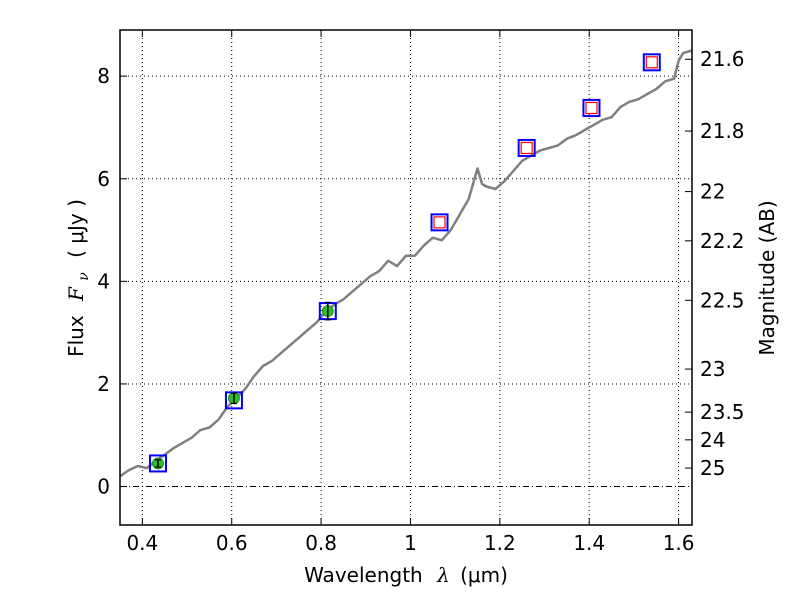 This screenshot has width=800, height=600. I want to click on x-tick-labels: 0.4 0.6 0.8 1 1.2 1.4 1.6, so click(410, 543).